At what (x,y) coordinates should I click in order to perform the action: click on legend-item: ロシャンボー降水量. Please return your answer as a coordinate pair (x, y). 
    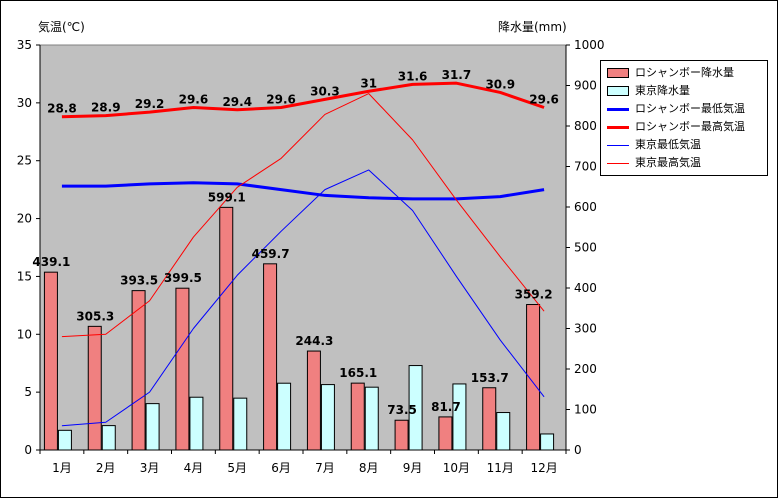
    Looking at the image, I should click on (685, 73).